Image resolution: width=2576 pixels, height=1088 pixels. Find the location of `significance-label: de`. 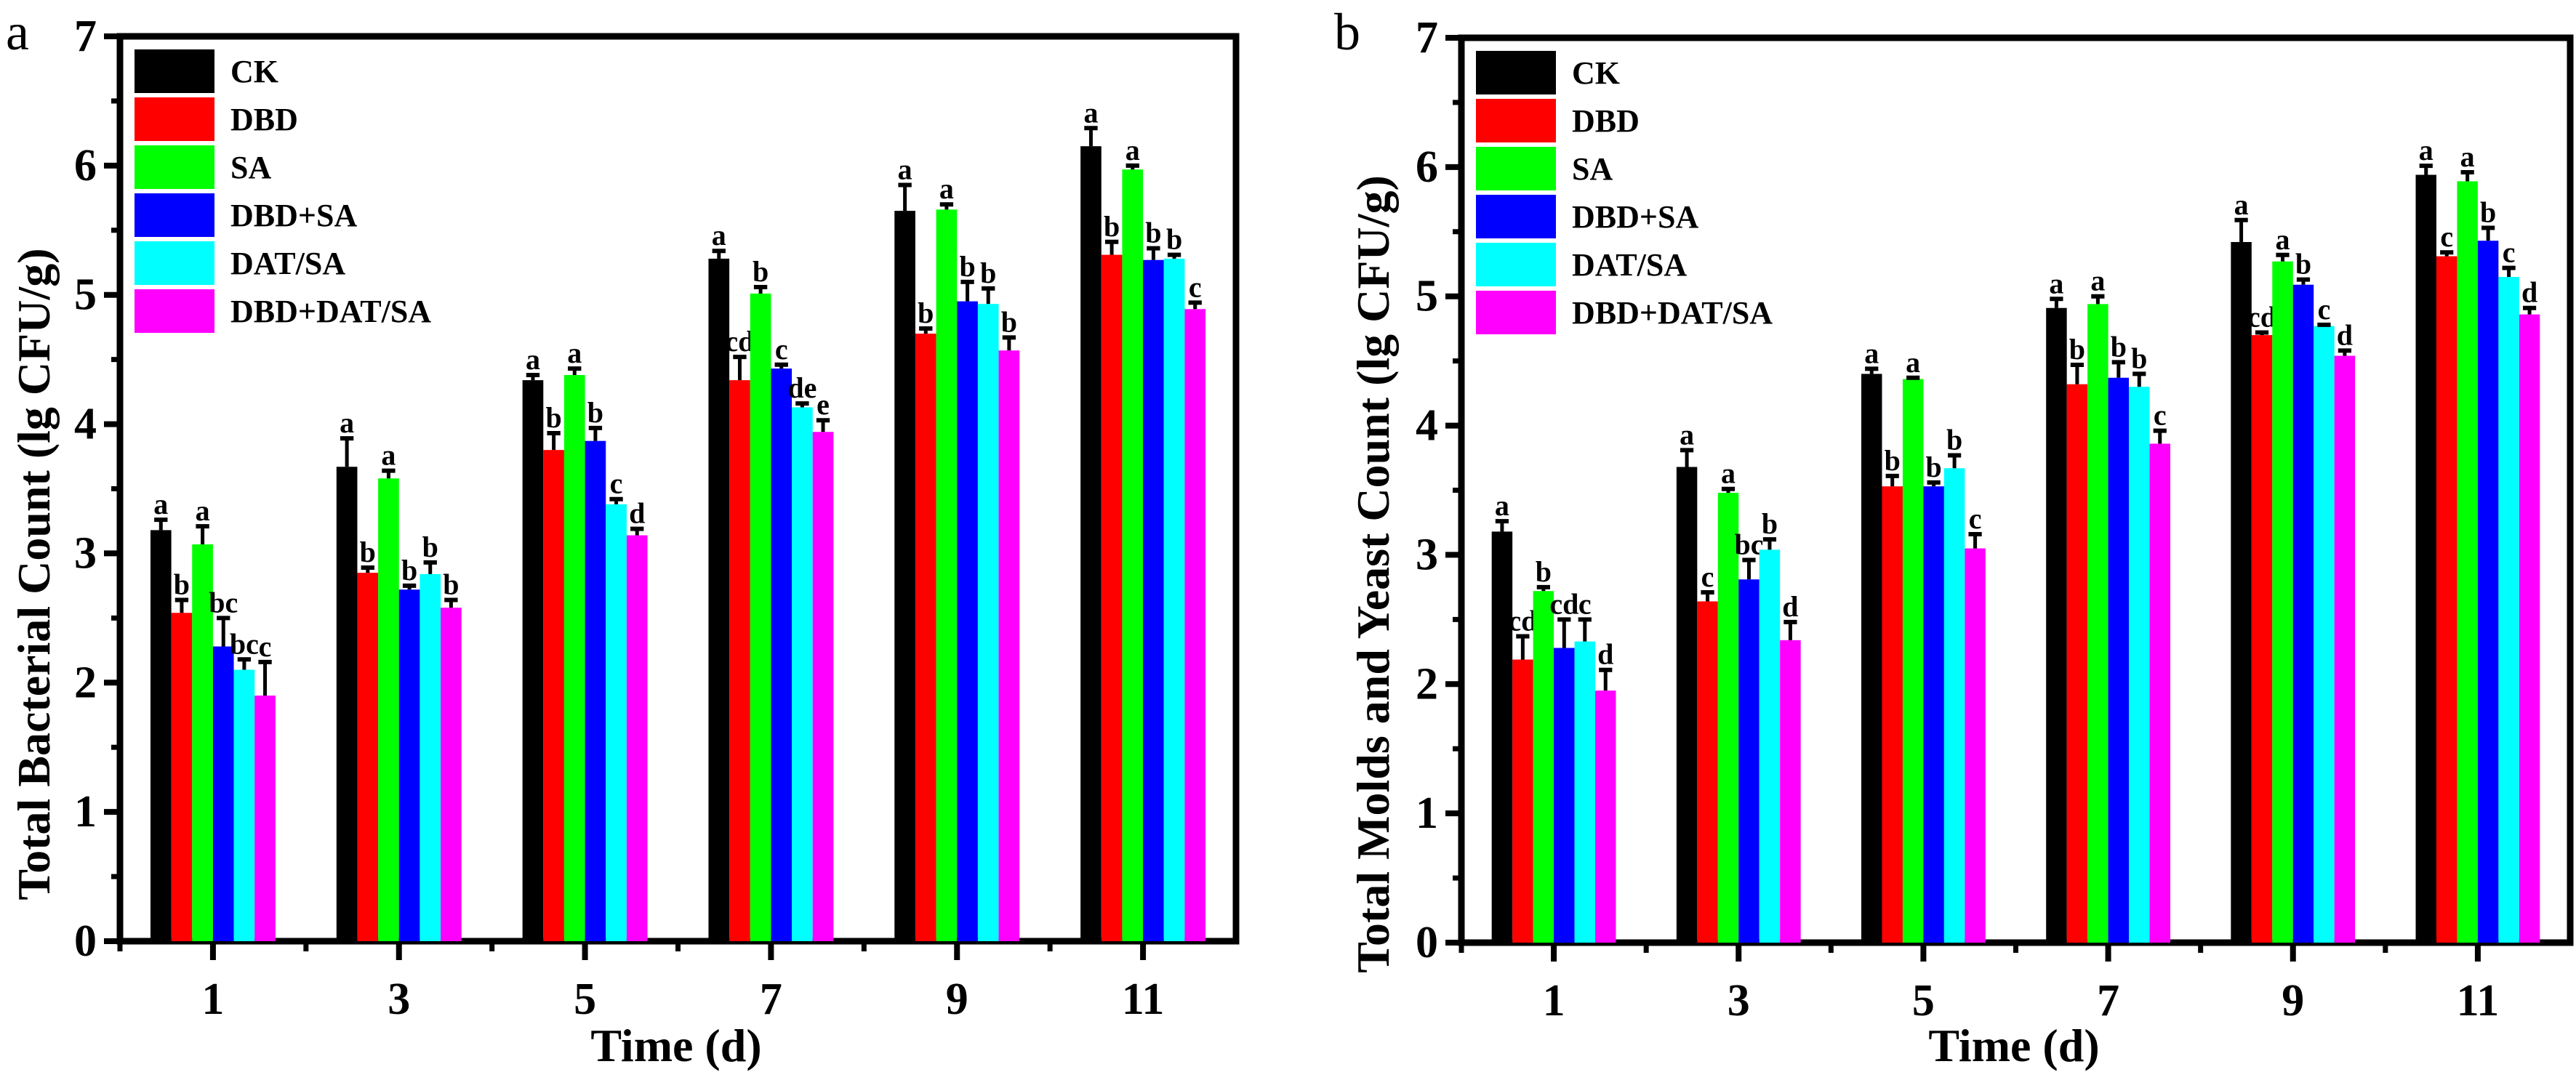

significance-label: de is located at coordinates (802, 388).